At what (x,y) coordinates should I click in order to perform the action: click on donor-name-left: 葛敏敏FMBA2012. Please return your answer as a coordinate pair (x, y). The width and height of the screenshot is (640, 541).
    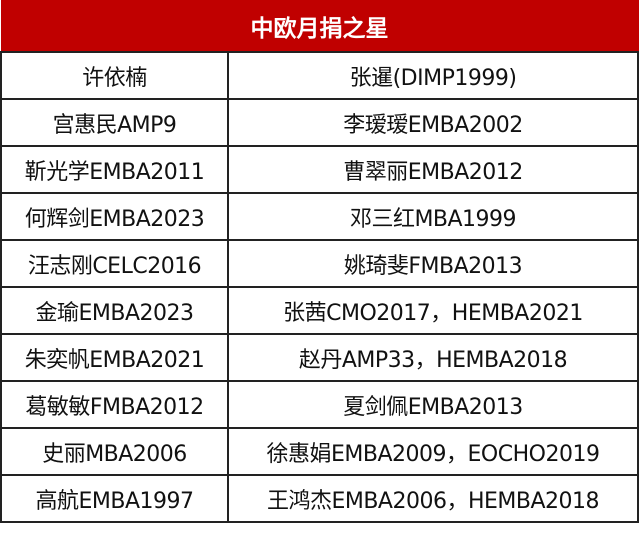
    Looking at the image, I should click on (114, 404).